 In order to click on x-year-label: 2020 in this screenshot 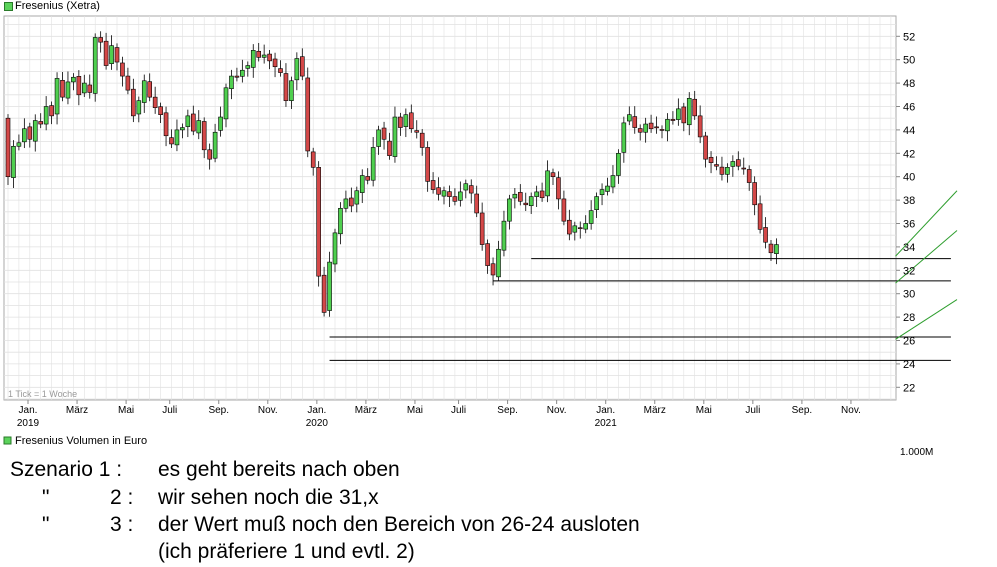, I will do `click(317, 423)`.